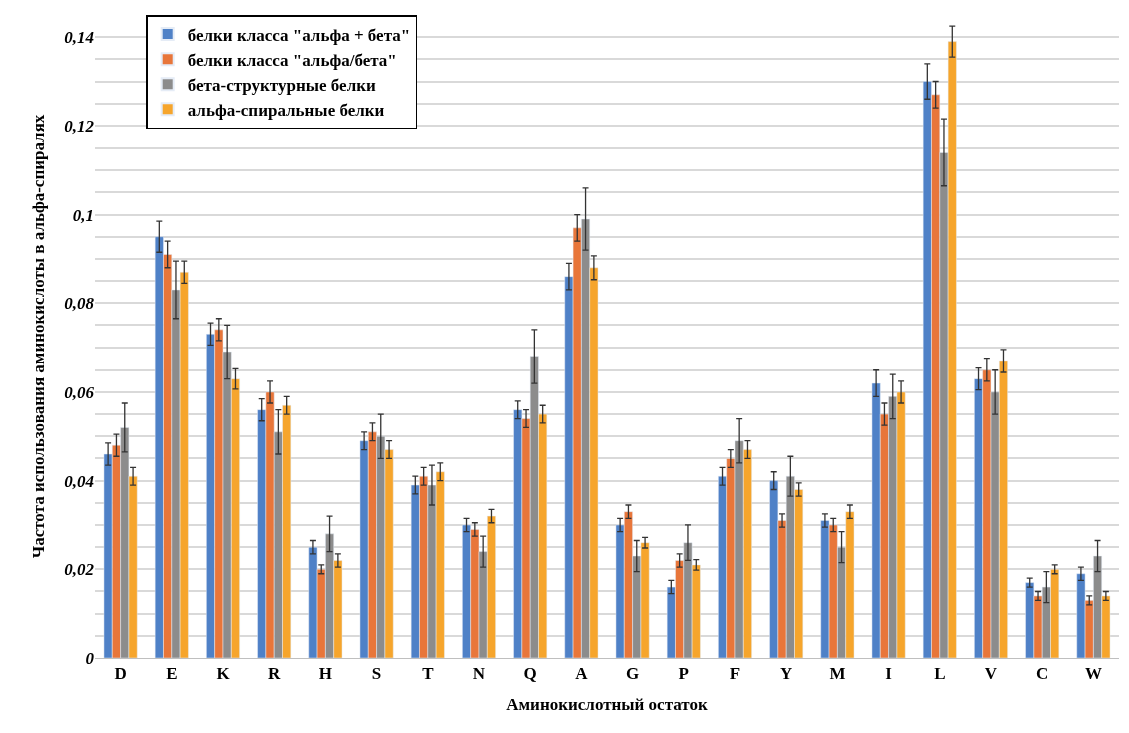  Describe the element at coordinates (1093, 674) in the screenshot. I see `x-tick-label: W` at that location.